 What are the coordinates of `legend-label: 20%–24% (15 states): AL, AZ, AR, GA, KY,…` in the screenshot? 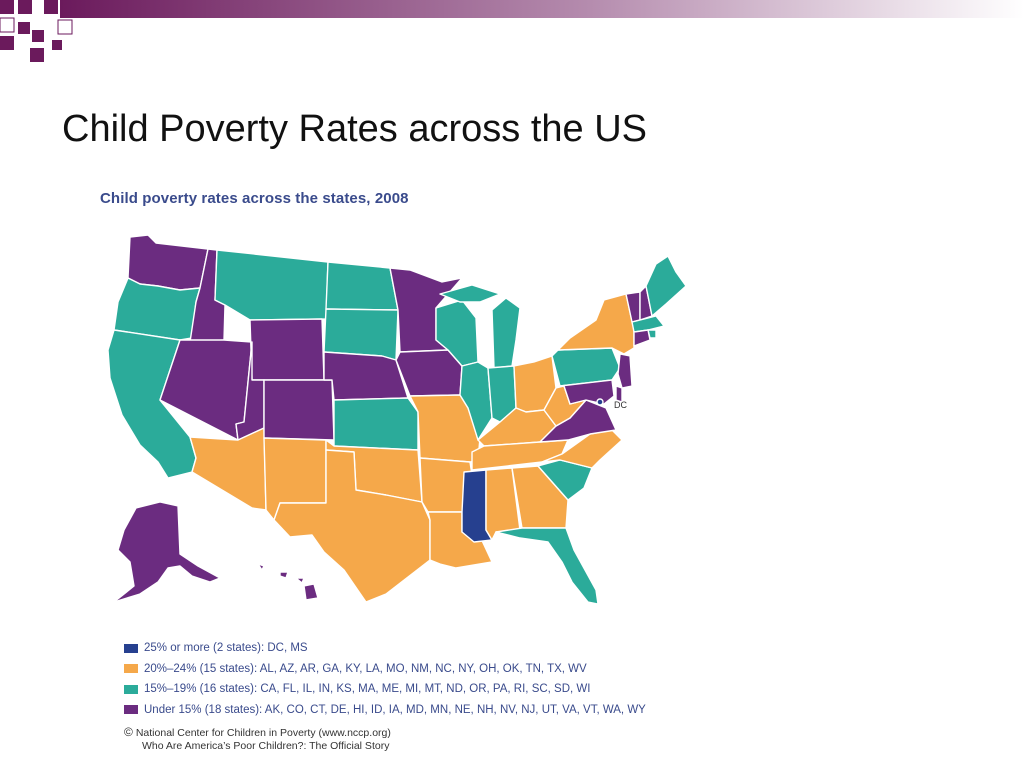 It's located at (365, 668).